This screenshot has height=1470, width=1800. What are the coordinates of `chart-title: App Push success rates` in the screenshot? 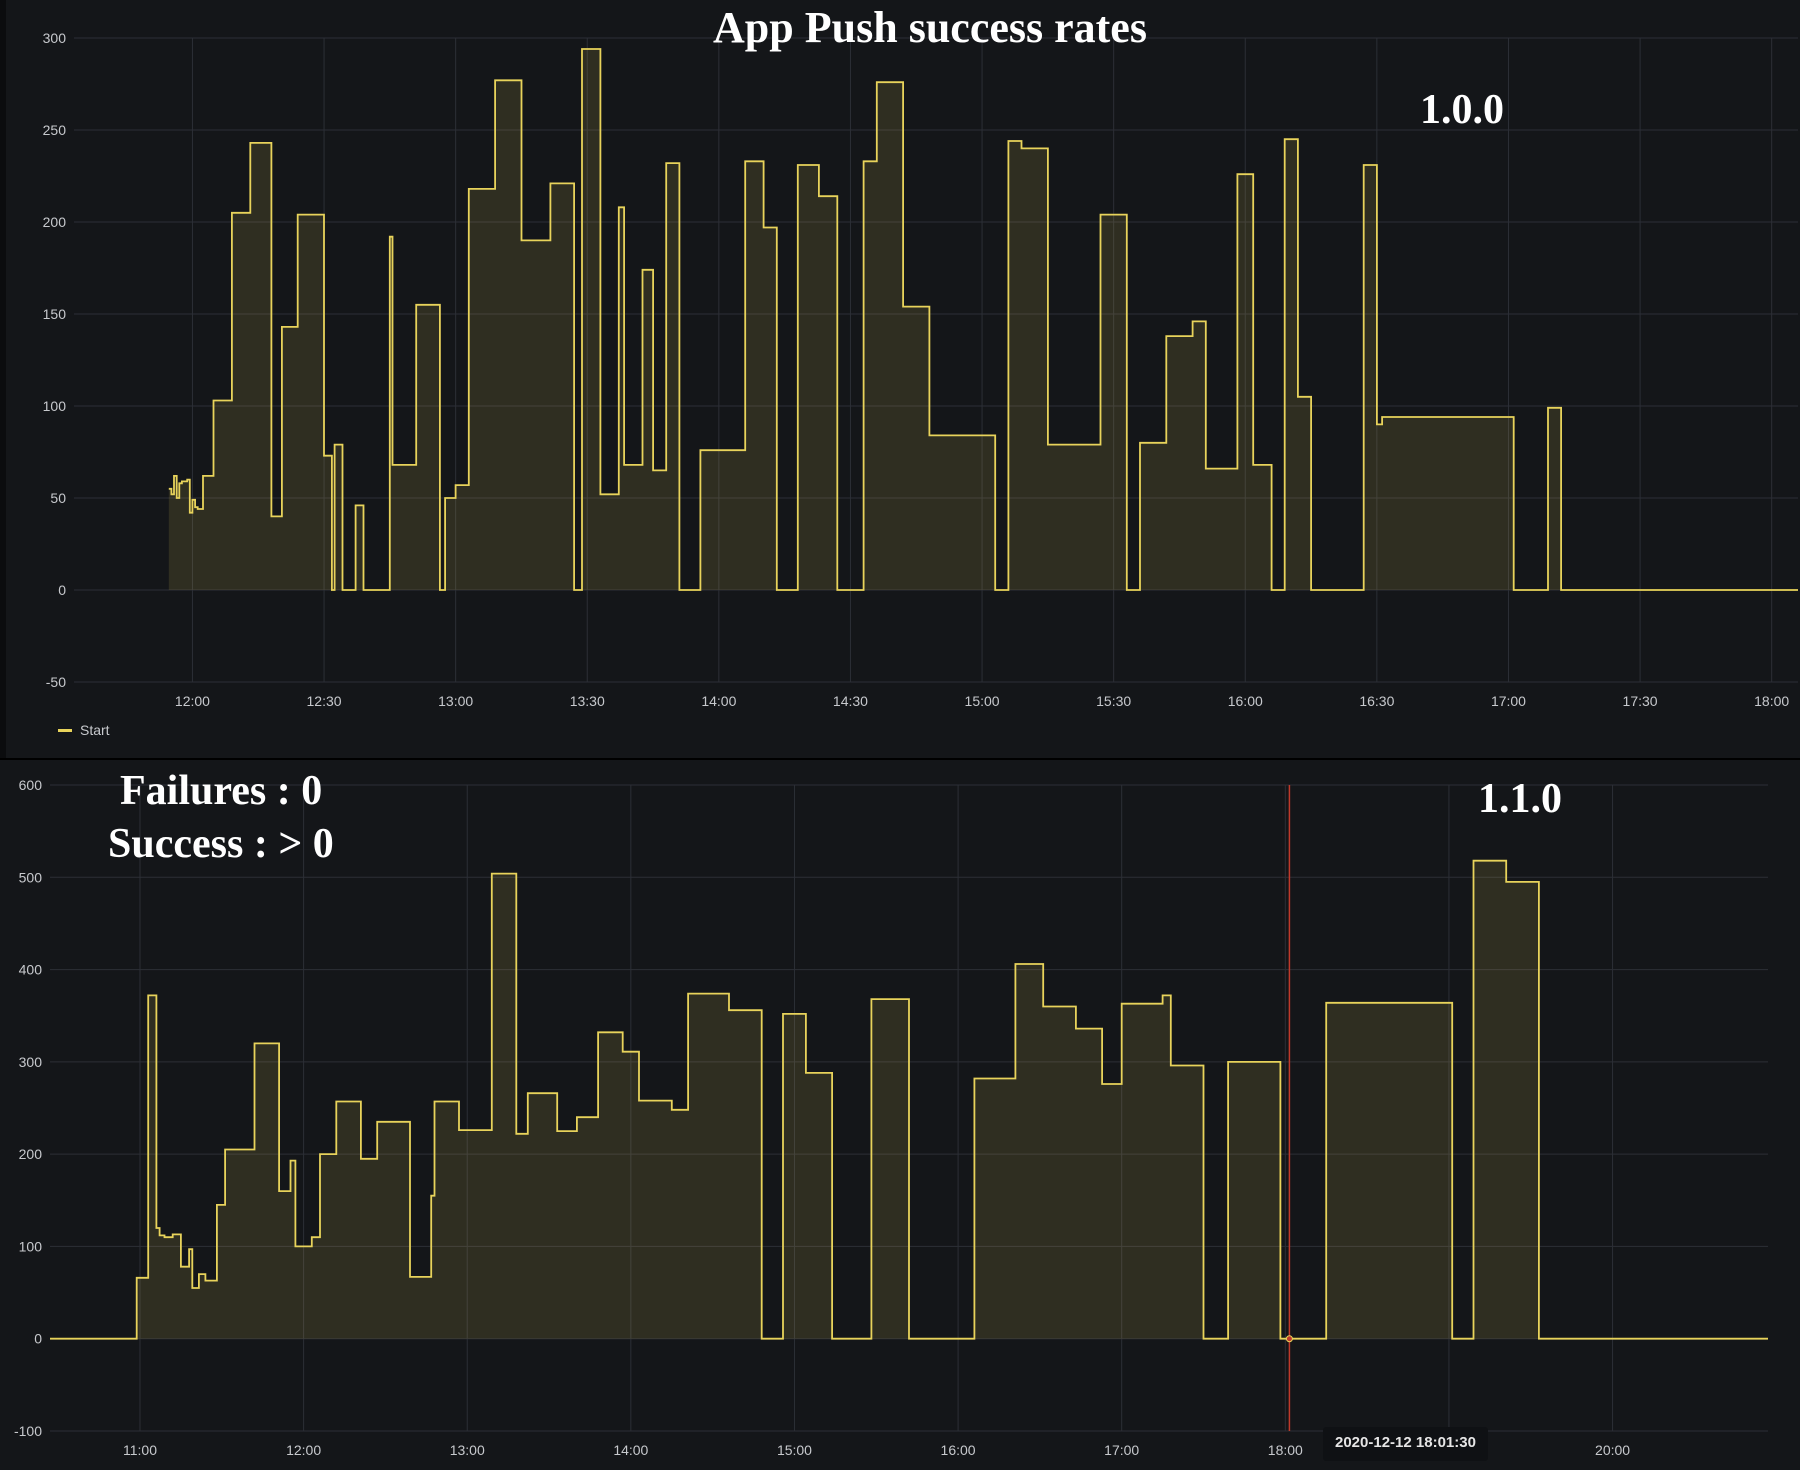 It's located at (930, 27).